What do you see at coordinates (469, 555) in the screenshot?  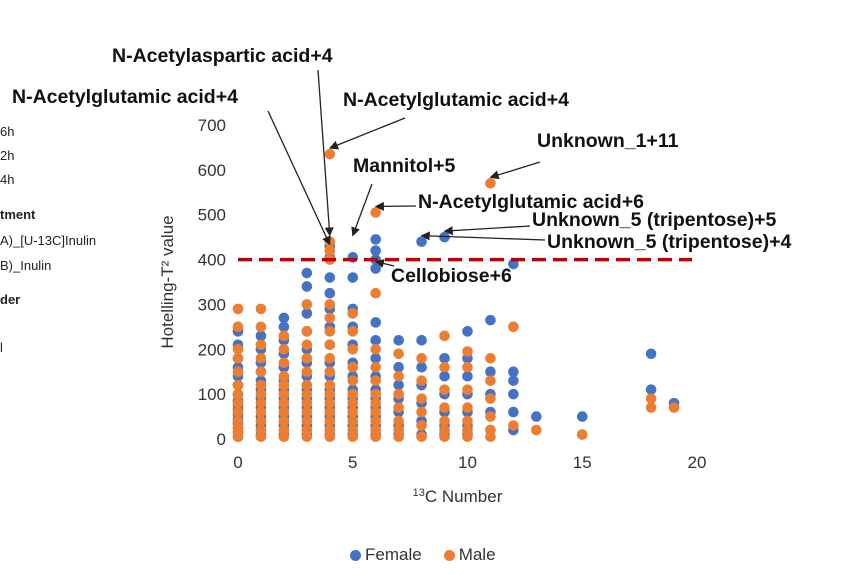 I see `legend-male: Male` at bounding box center [469, 555].